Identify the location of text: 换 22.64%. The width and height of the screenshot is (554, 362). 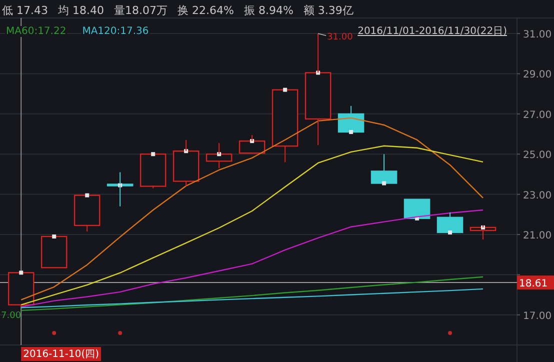
(206, 10).